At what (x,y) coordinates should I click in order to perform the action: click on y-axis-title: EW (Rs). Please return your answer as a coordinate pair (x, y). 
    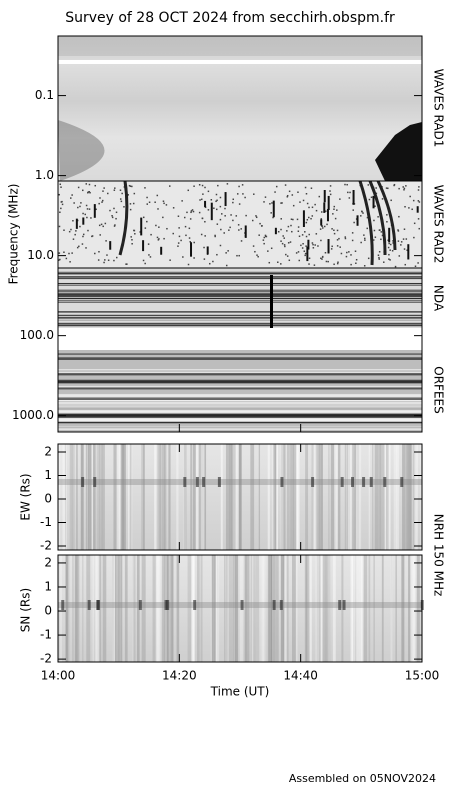
    Looking at the image, I should click on (26, 496).